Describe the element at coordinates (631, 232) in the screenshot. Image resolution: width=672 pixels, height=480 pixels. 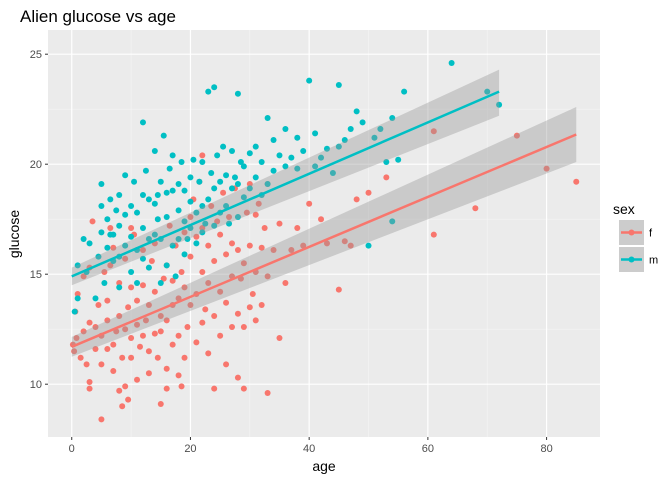
I see `legend-point-f` at that location.